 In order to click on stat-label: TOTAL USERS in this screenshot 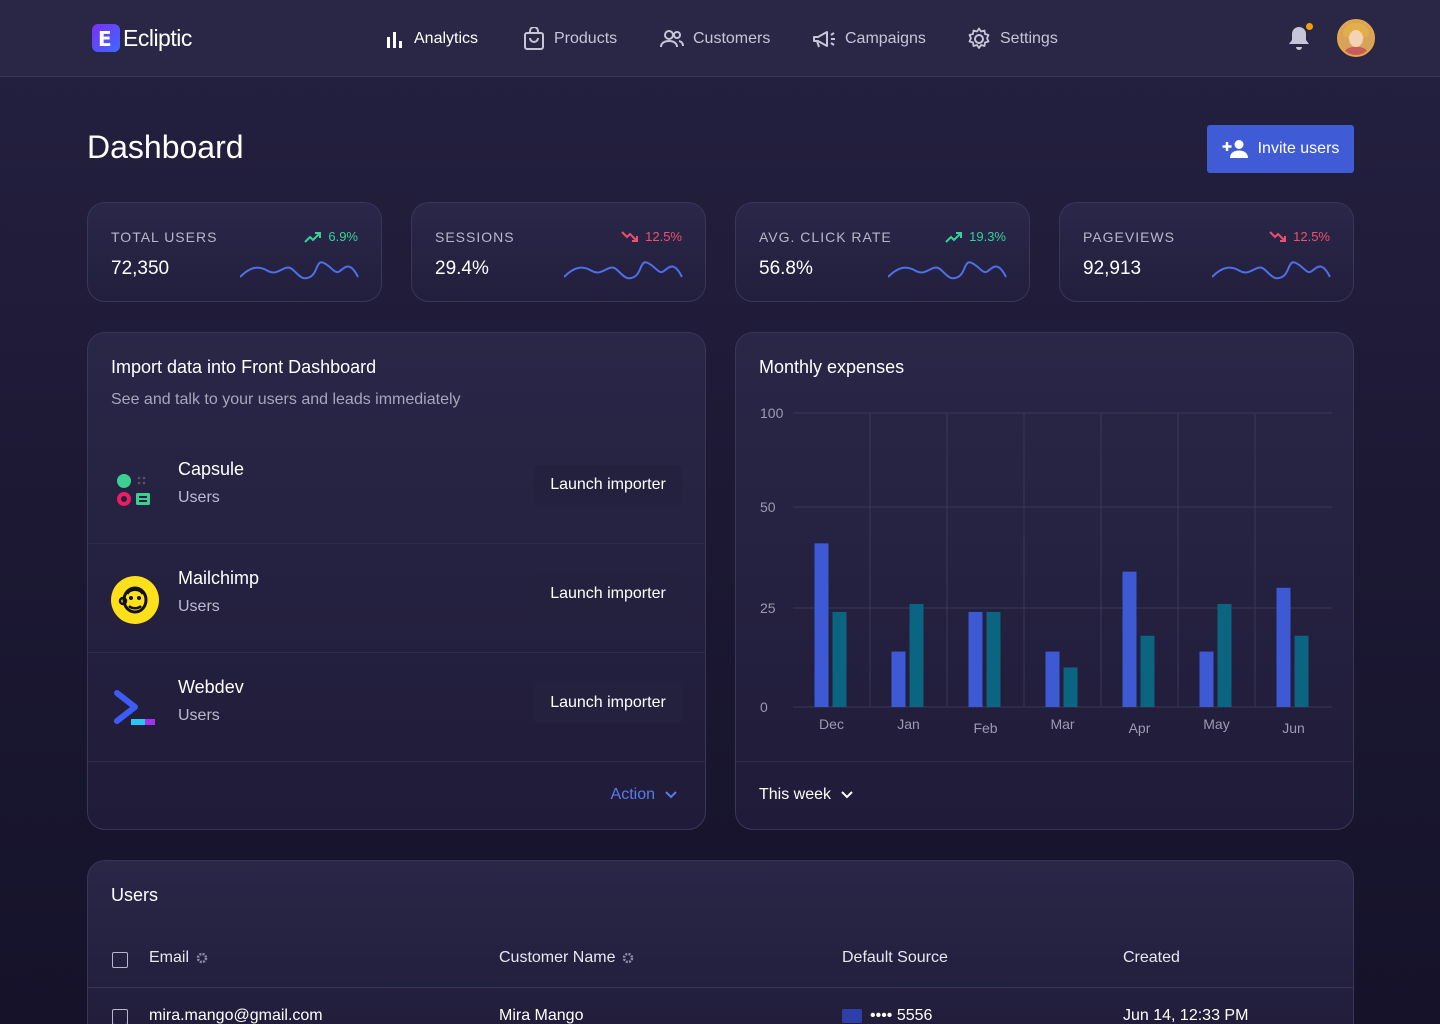, I will do `click(164, 237)`.